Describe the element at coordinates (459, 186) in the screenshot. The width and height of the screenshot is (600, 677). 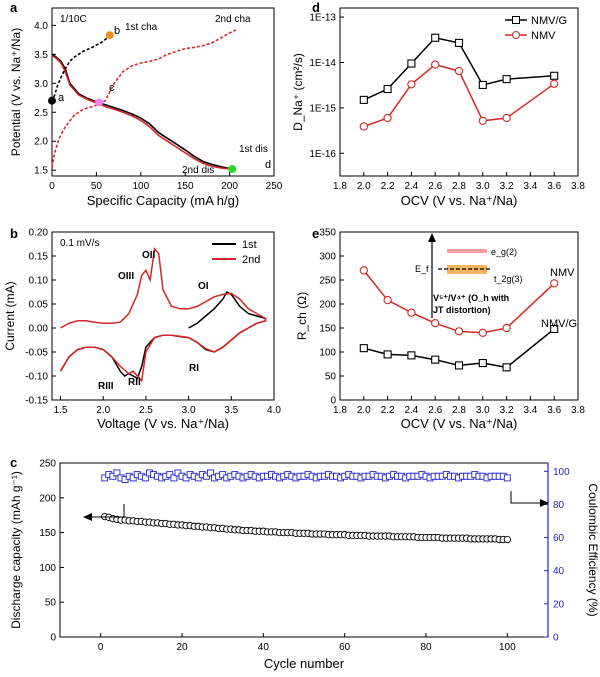
I see `x-tick-label: 2.8` at that location.